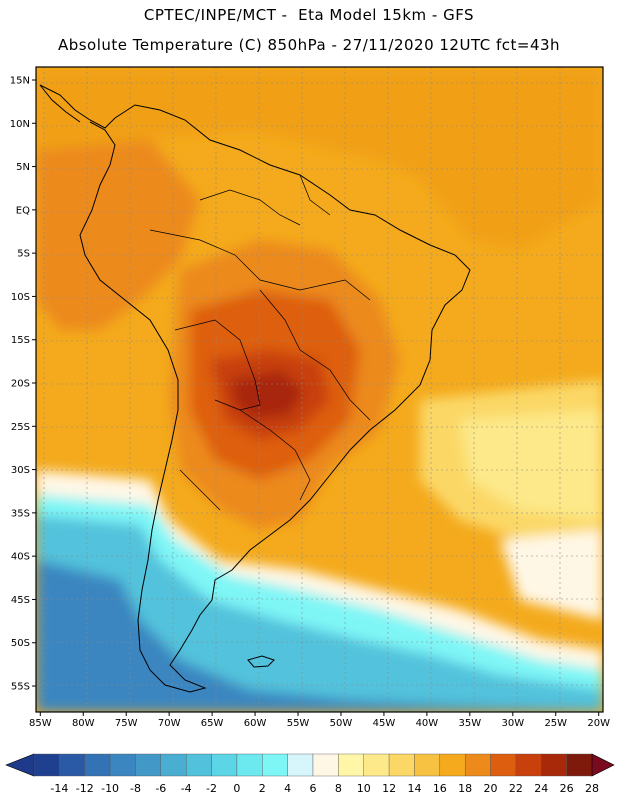 The width and height of the screenshot is (618, 800). Describe the element at coordinates (186, 788) in the screenshot. I see `colorbar-label: -4` at that location.